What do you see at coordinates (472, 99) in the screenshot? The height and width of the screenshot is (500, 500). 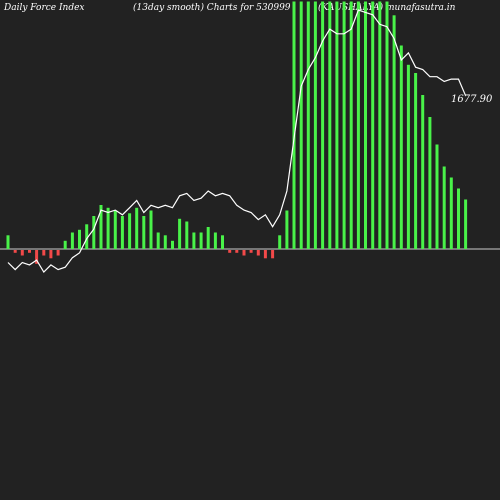 I see `last-price-label: 1677.90` at bounding box center [472, 99].